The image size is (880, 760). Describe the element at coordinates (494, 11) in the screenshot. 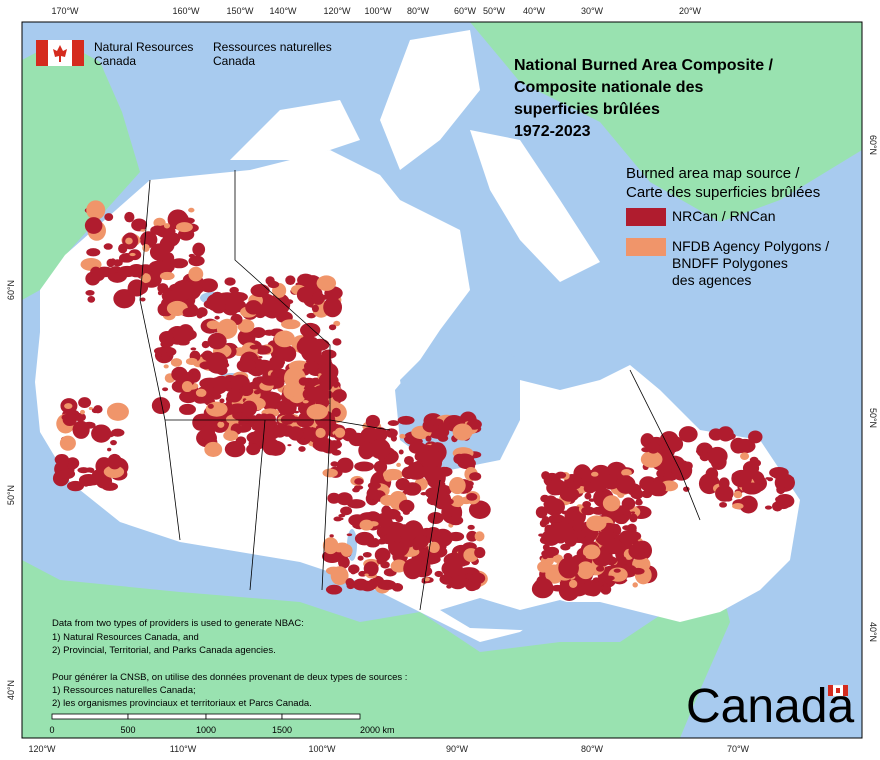

I see `longitude-label: 50°W` at that location.